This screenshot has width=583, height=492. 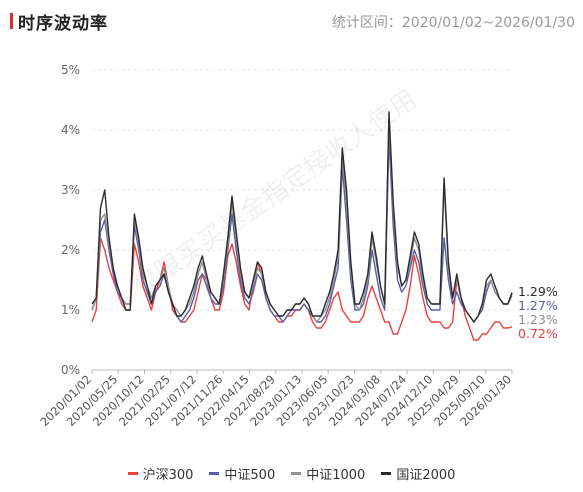 What do you see at coordinates (291, 20) in the screenshot?
I see `chart-header: 时序波动率 统计区间：2020/01/02~2026/01/30` at bounding box center [291, 20].